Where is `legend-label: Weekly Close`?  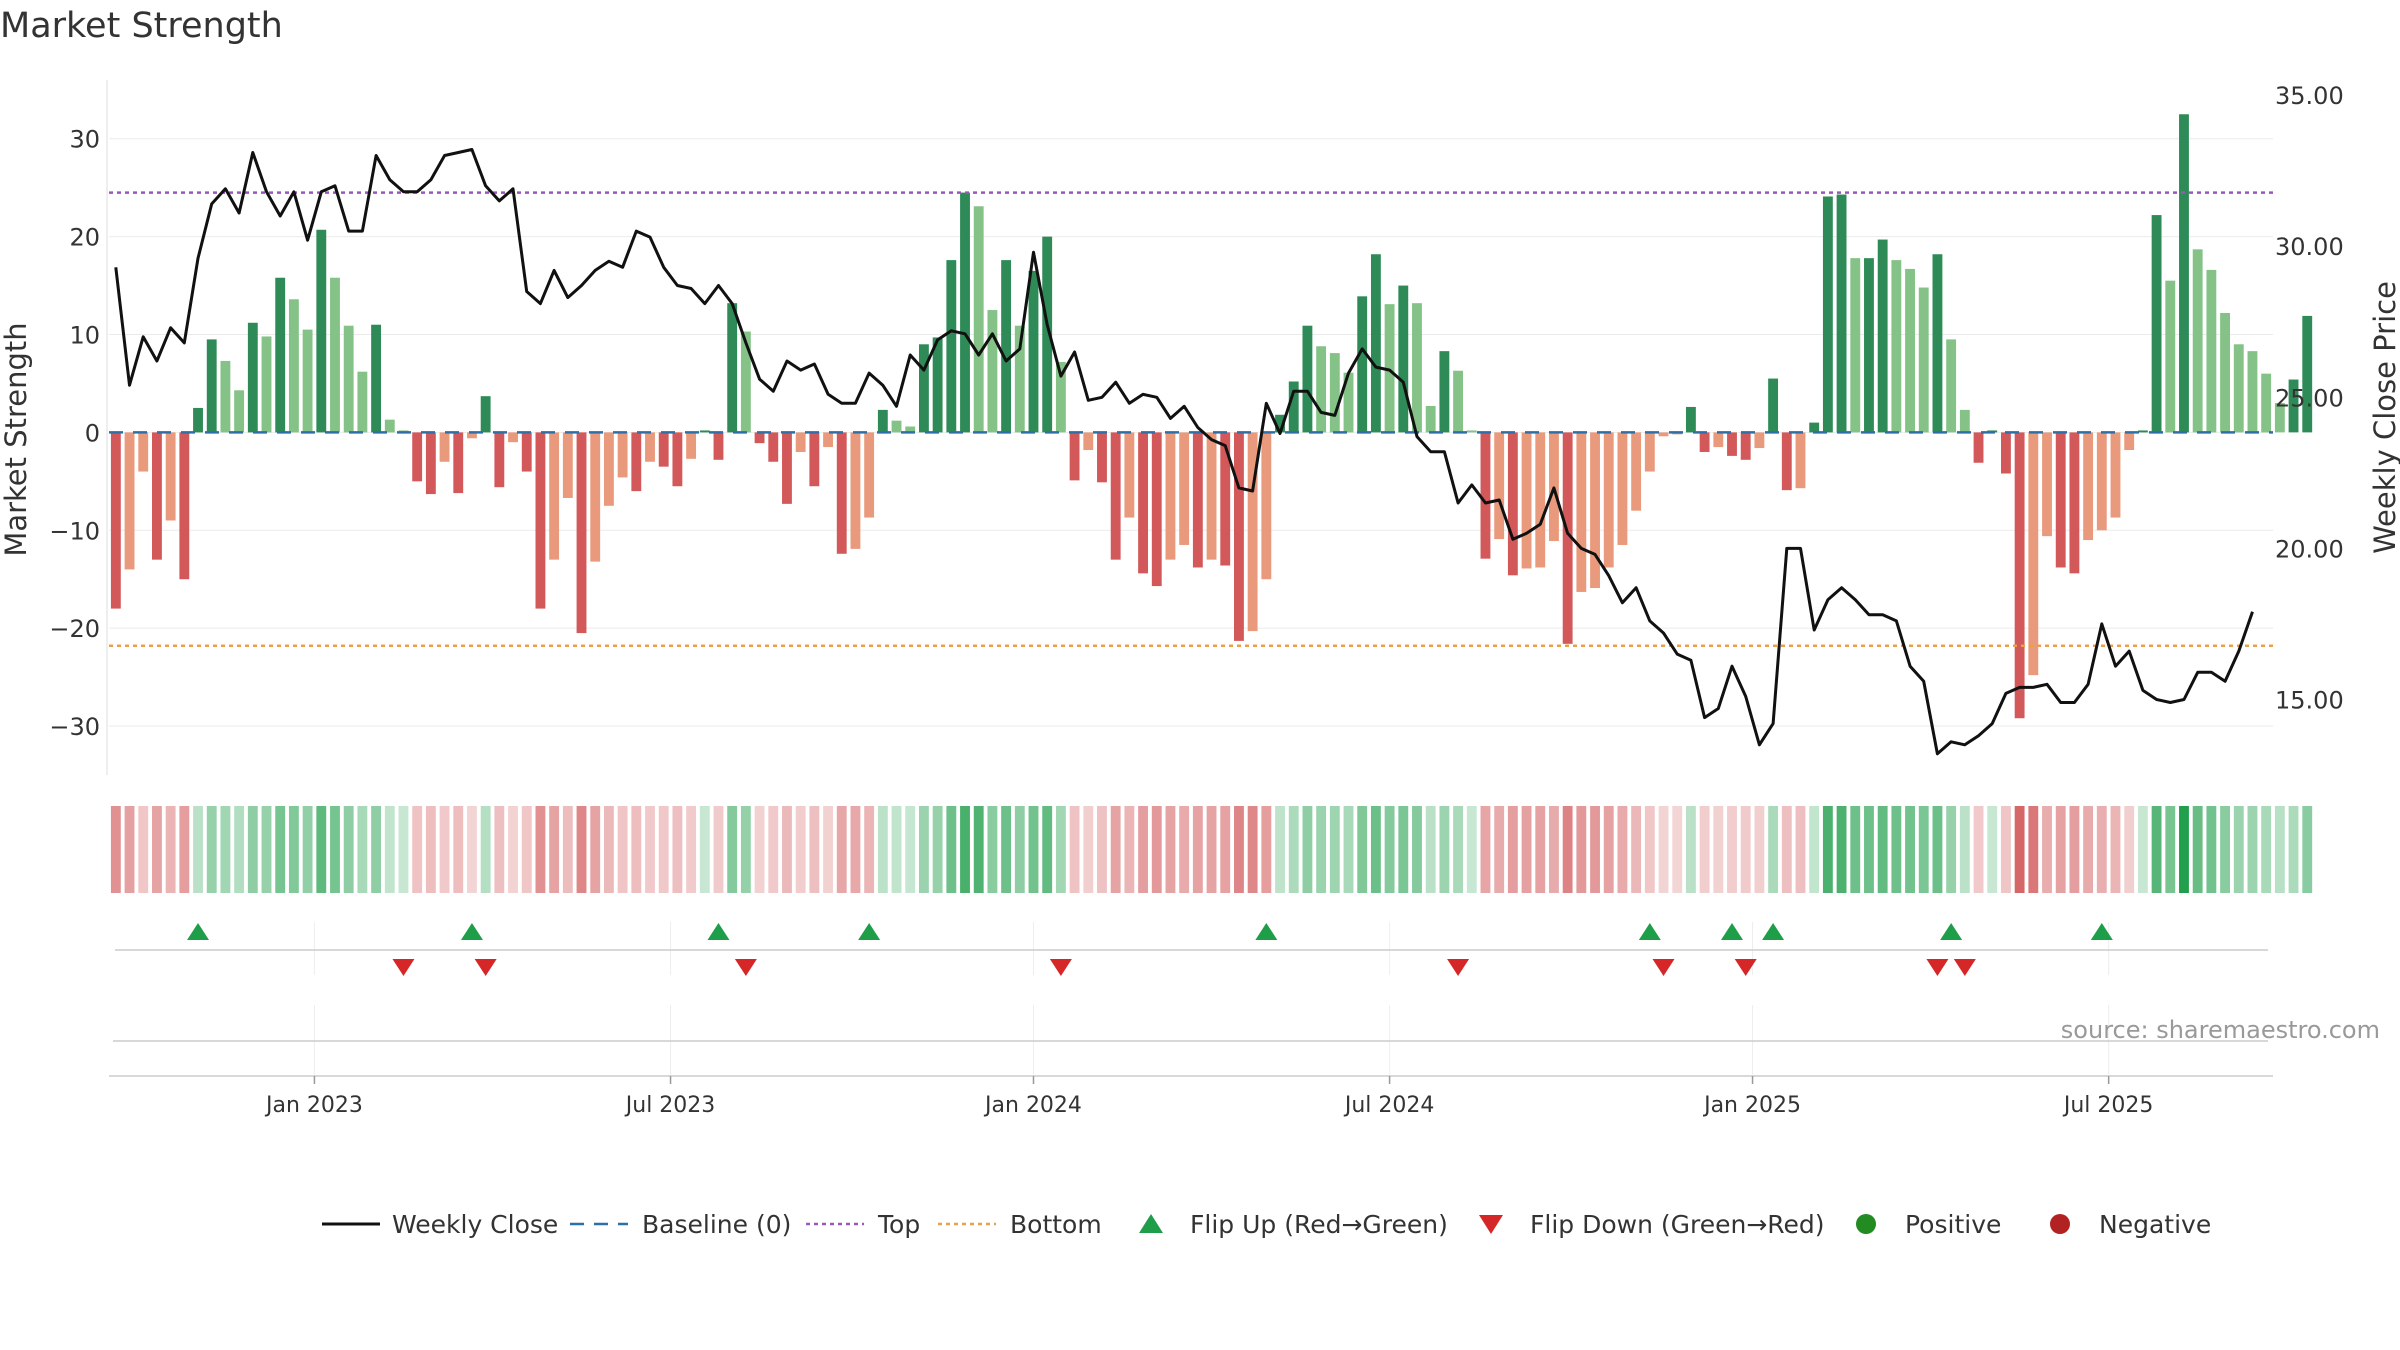
legend-label: Weekly Close is located at coordinates (475, 1224).